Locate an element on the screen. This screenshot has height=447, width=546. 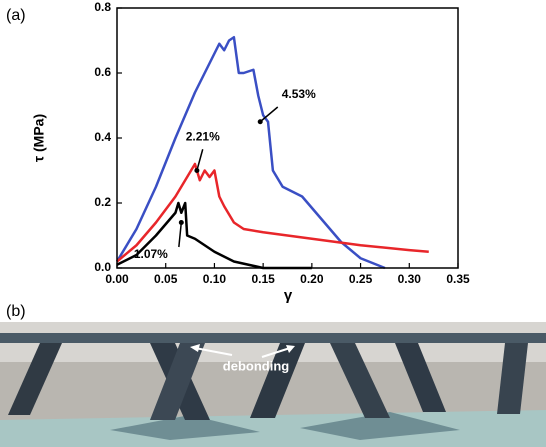
x-tick-label: 0.00 is located at coordinates (117, 279).